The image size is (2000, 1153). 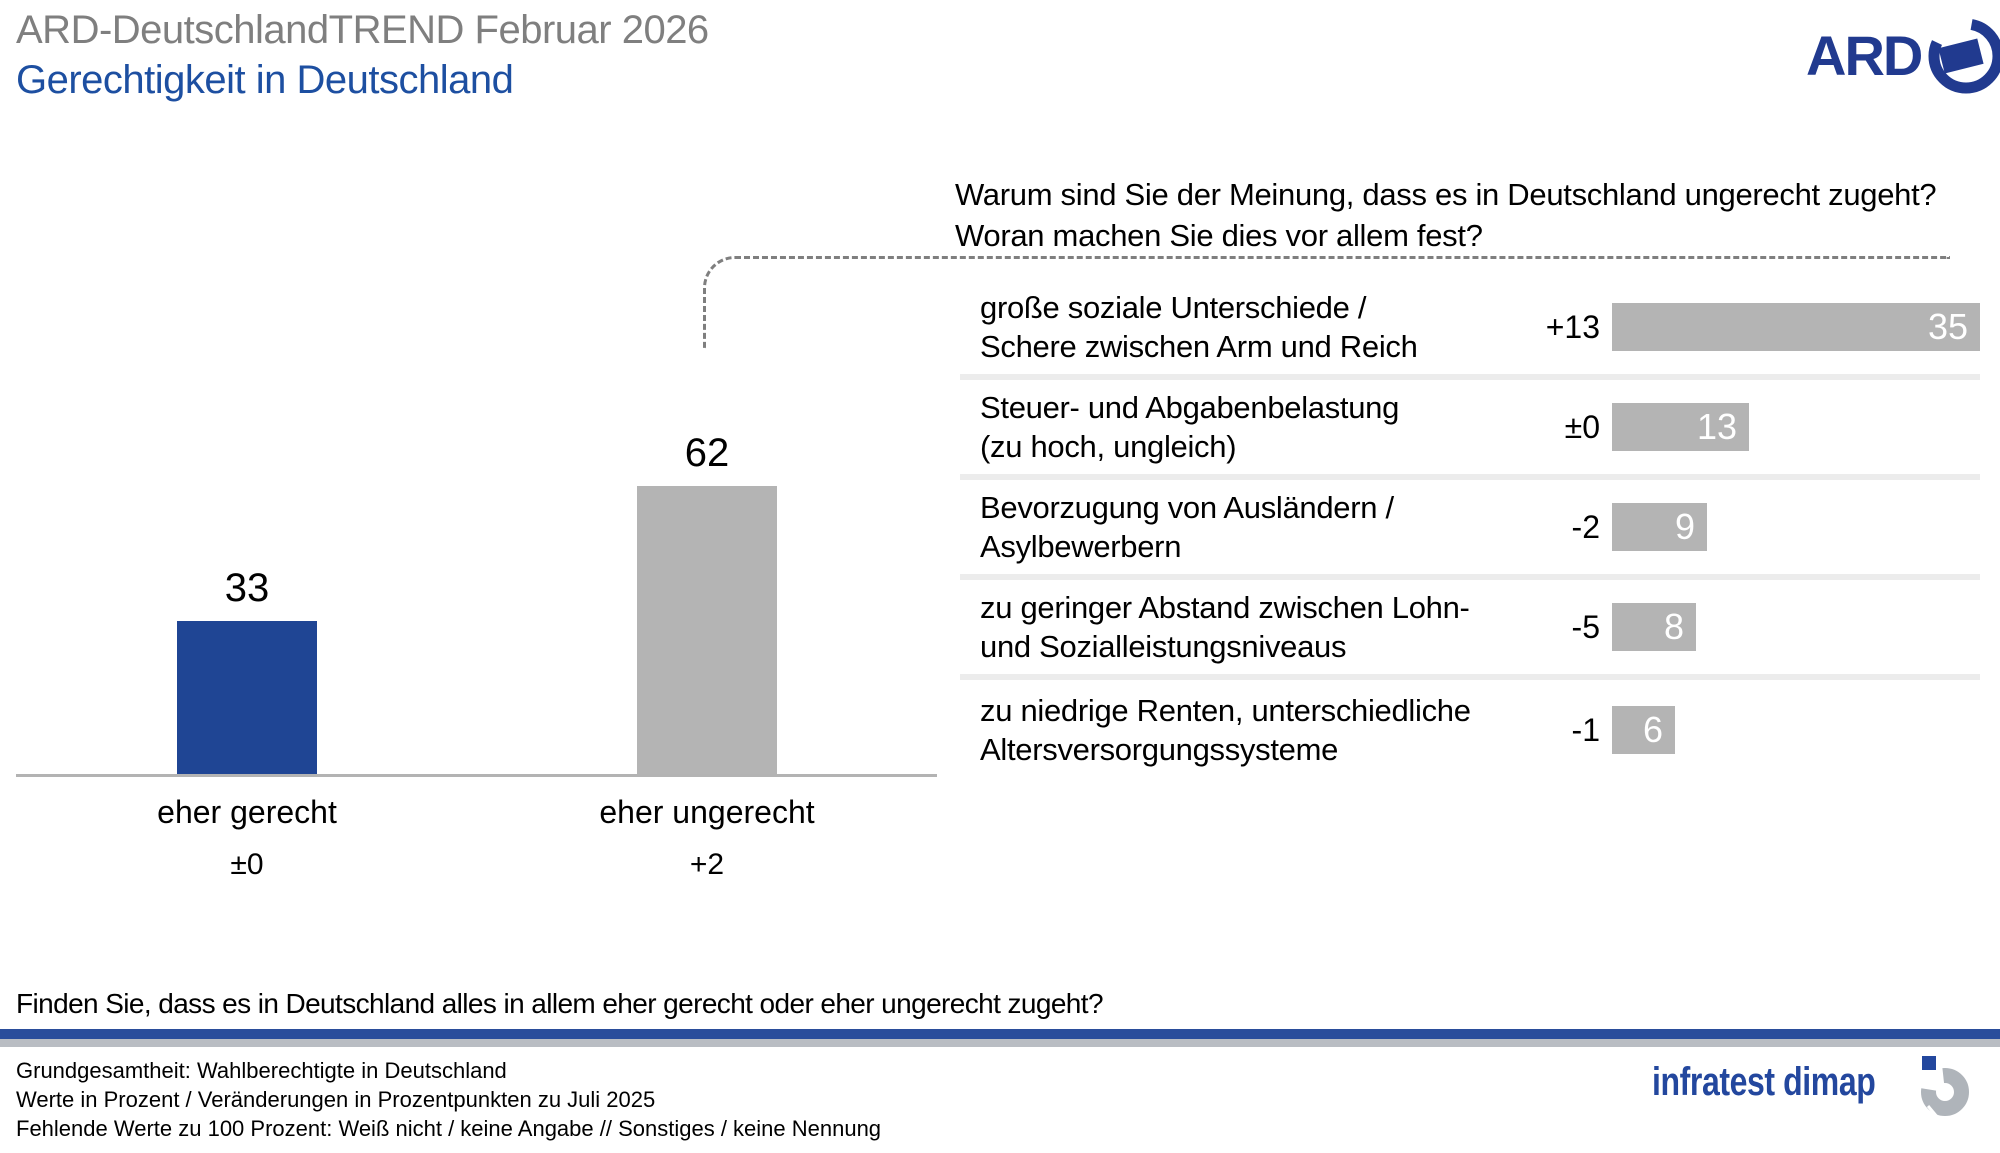 I want to click on reason-change: -1, so click(x=1585, y=729).